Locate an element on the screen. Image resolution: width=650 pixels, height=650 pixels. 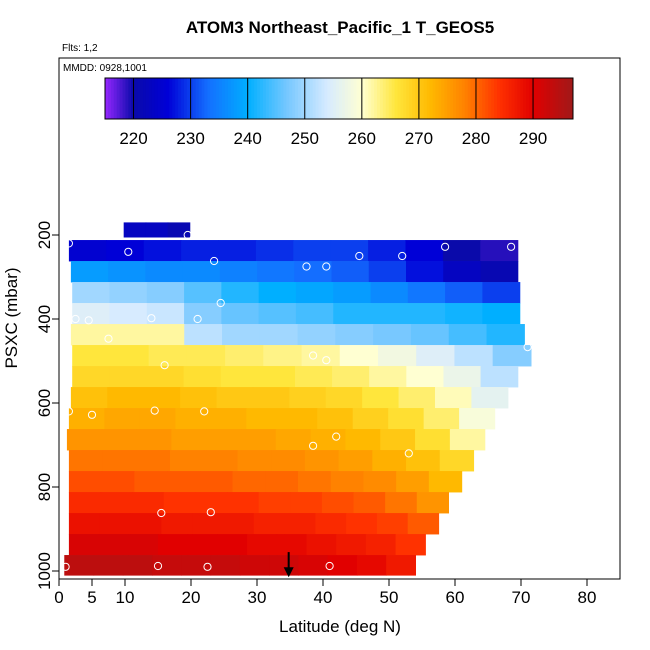
colorbar-tick-label: 270 is located at coordinates (419, 138).